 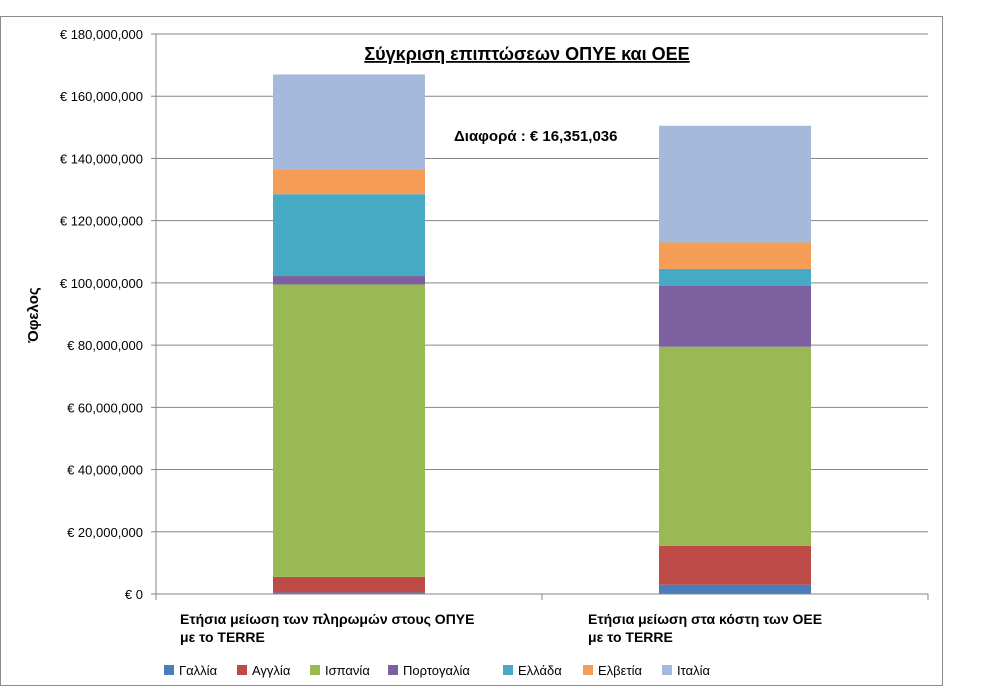 What do you see at coordinates (101, 96) in the screenshot?
I see `y-tick-label: € 160,000,000` at bounding box center [101, 96].